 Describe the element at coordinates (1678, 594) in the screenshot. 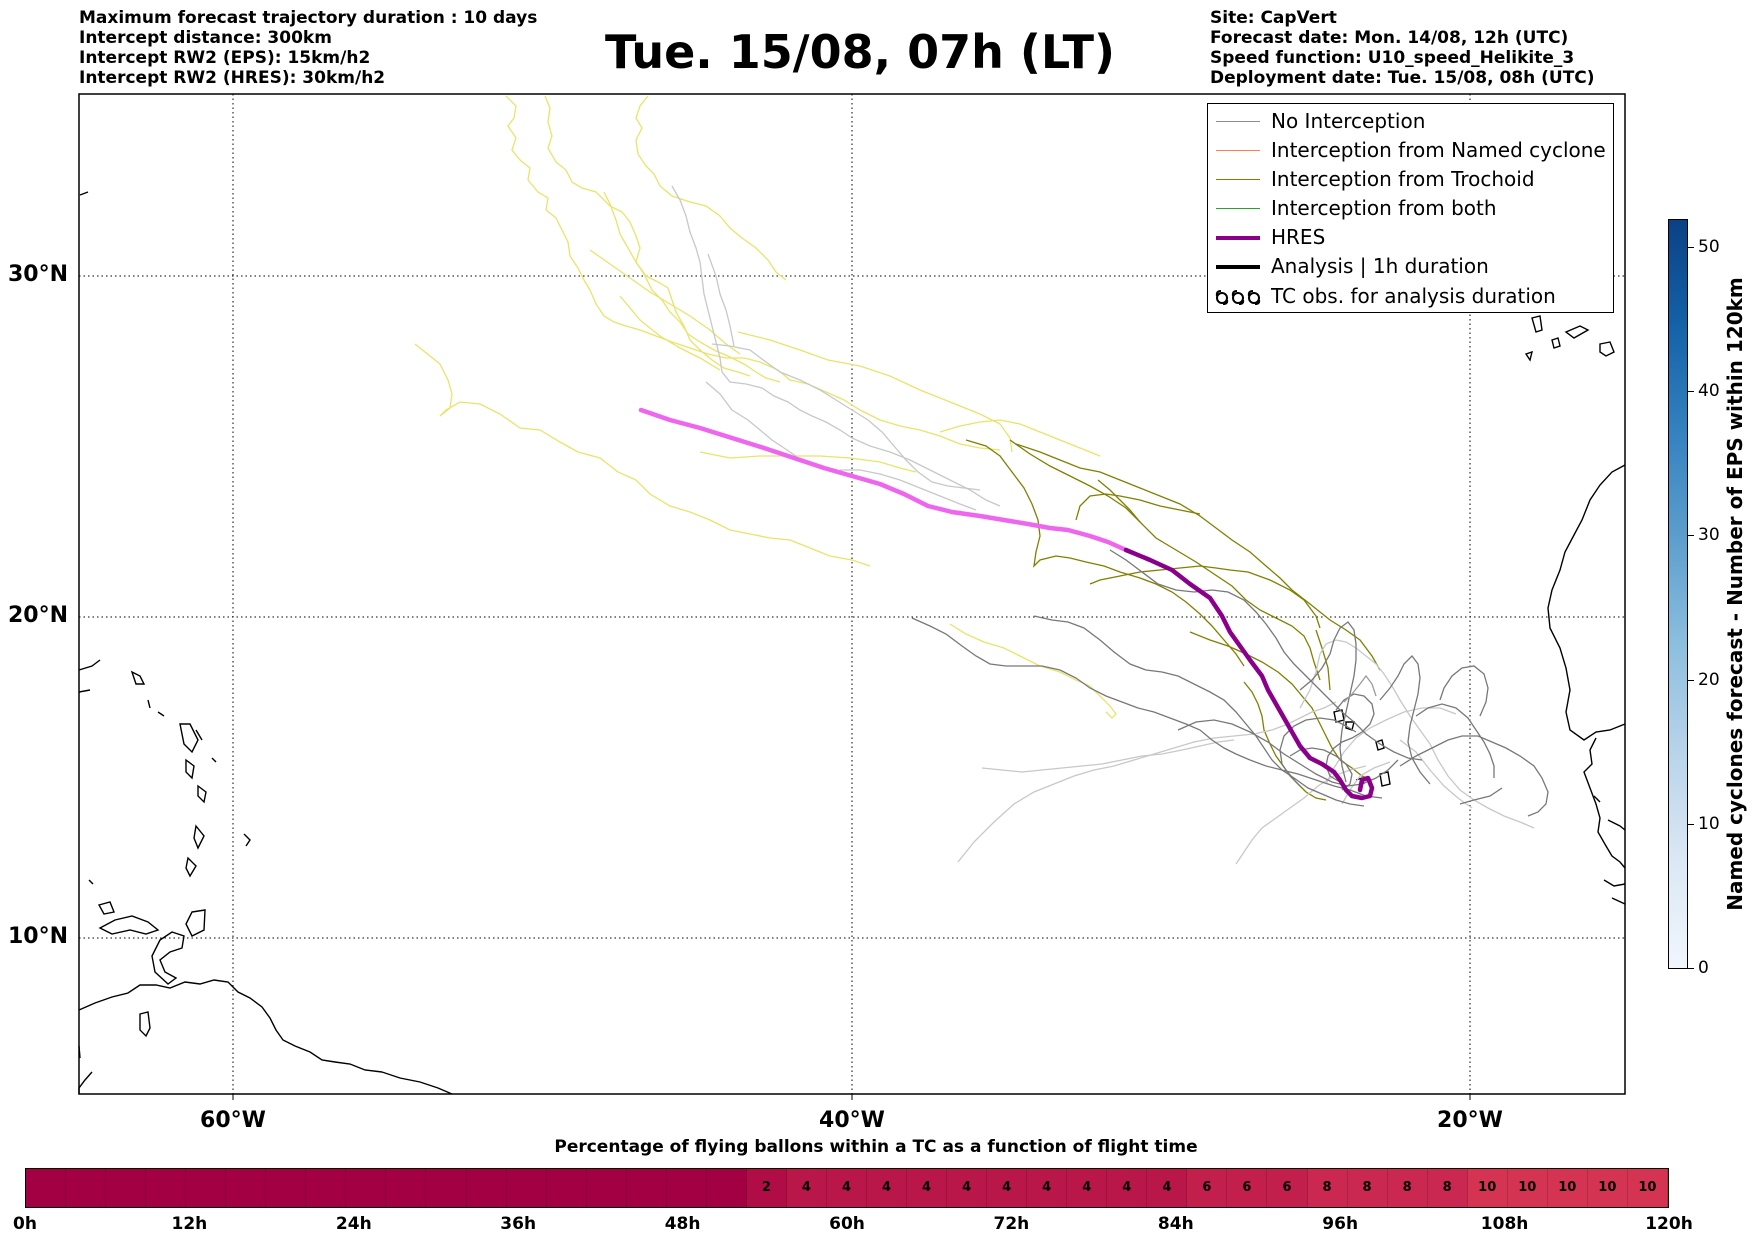

I see `named-cyclones-colorbar` at that location.